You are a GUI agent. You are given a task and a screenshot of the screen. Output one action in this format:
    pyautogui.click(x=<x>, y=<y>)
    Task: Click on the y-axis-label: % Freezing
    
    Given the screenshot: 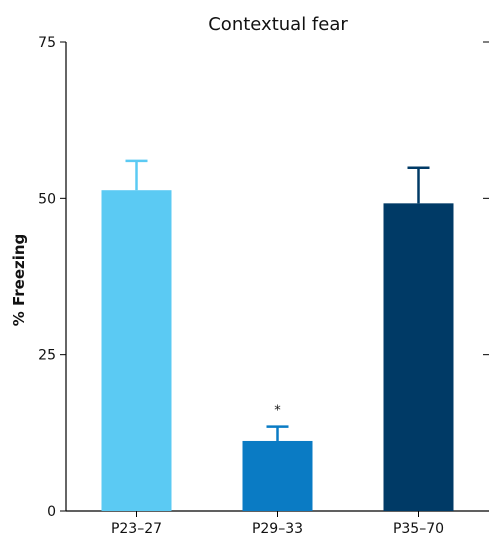 What is the action you would take?
    pyautogui.click(x=19, y=280)
    